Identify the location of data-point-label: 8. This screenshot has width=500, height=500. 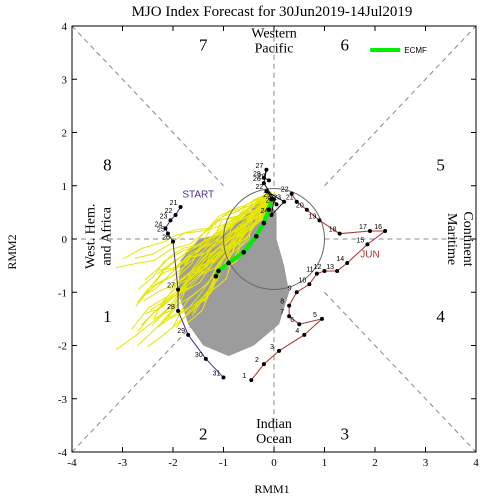
(282, 302).